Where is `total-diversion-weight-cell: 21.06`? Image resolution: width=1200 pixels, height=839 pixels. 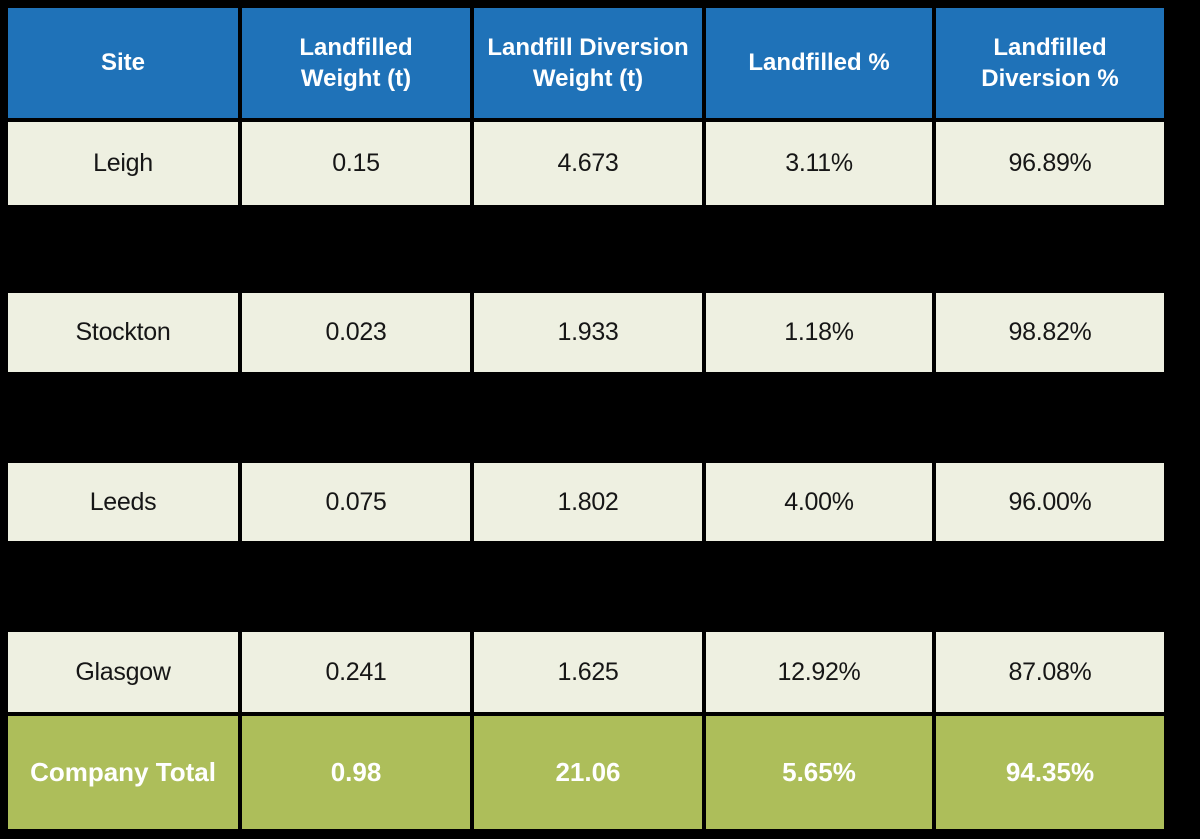 total-diversion-weight-cell: 21.06 is located at coordinates (588, 772).